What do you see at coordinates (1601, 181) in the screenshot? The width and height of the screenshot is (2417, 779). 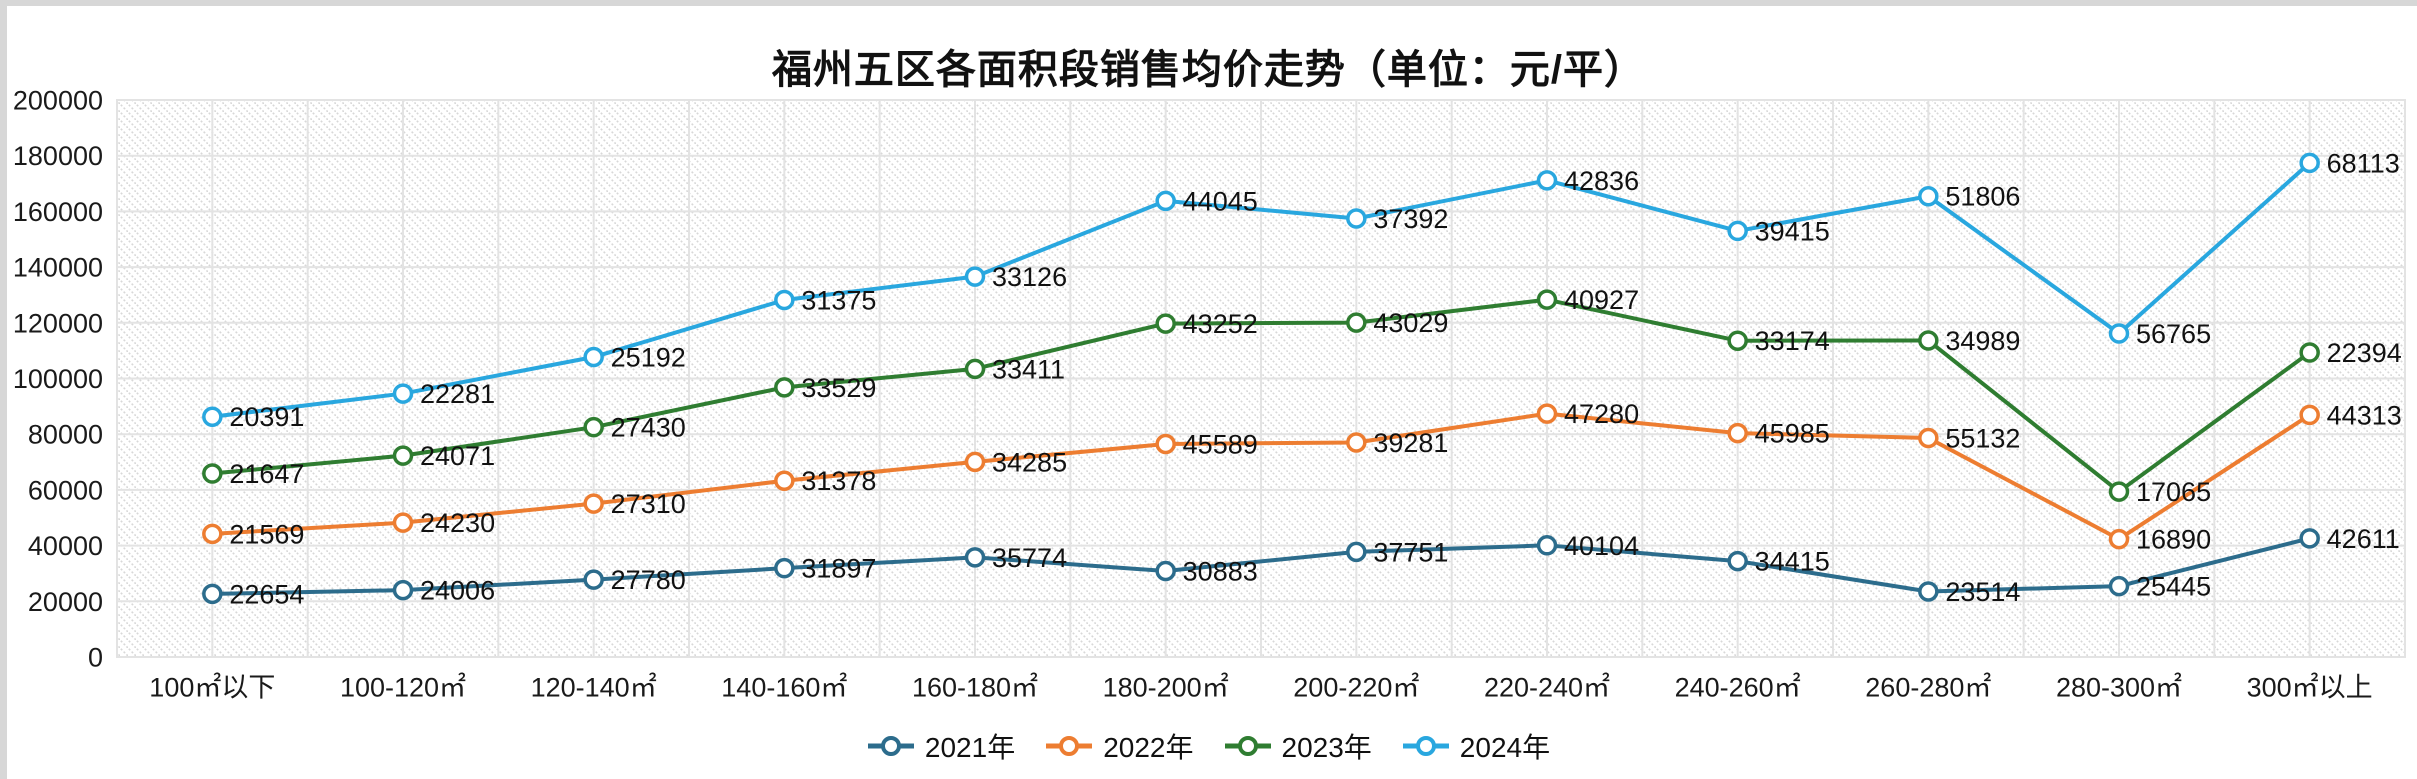 I see `data-label: 42836` at bounding box center [1601, 181].